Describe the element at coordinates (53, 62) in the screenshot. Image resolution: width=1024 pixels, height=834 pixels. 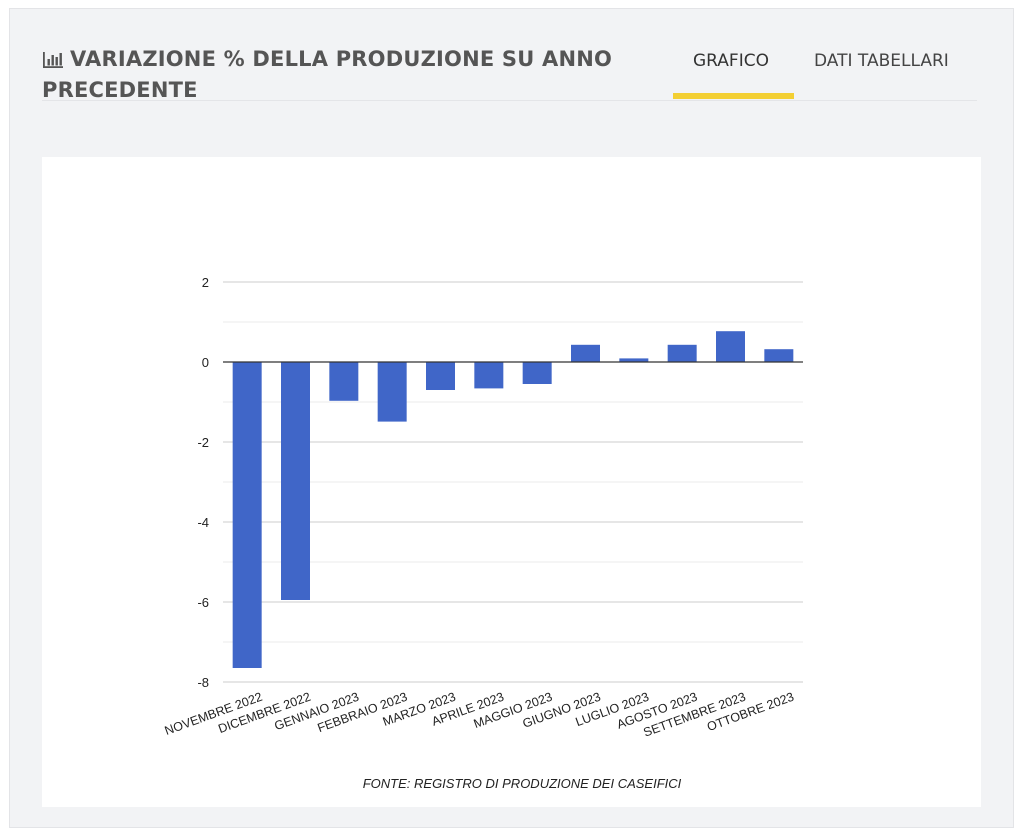
I see `bar-chart-icon` at that location.